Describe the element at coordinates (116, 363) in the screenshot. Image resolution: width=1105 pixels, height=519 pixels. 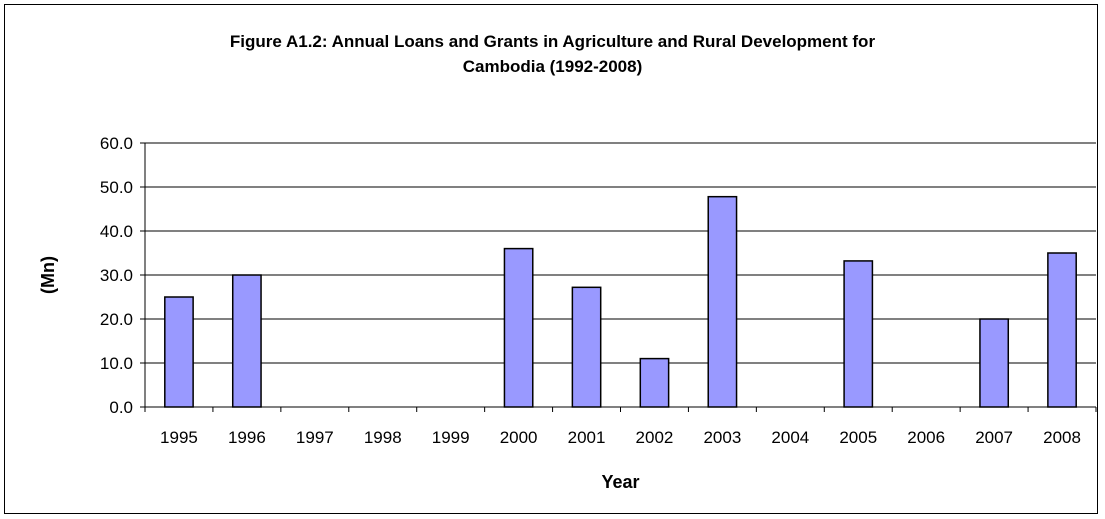
I see `y-tick-label: 10.0` at that location.